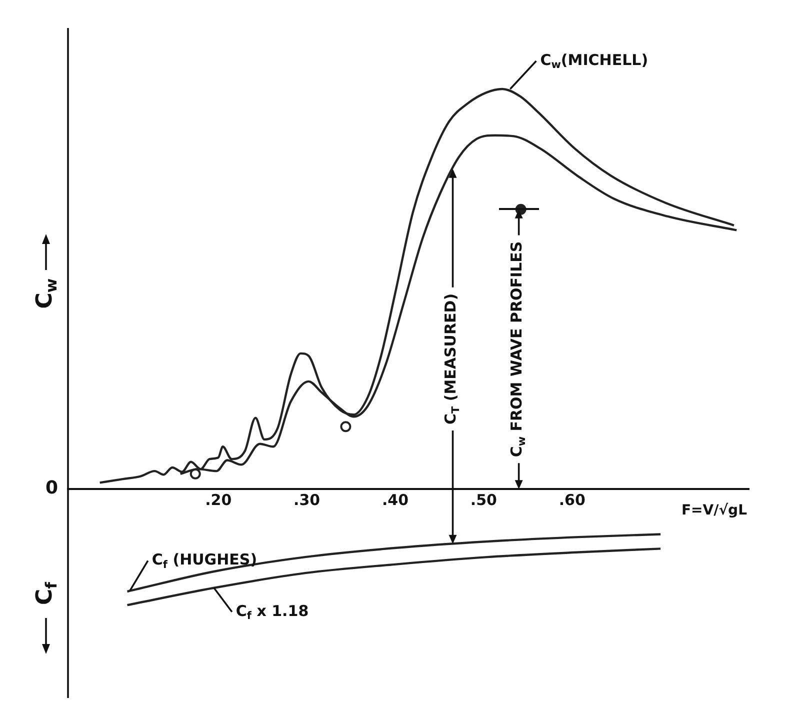  Describe the element at coordinates (452, 359) in the screenshot. I see `annotation: CT (MEASURED)` at that location.